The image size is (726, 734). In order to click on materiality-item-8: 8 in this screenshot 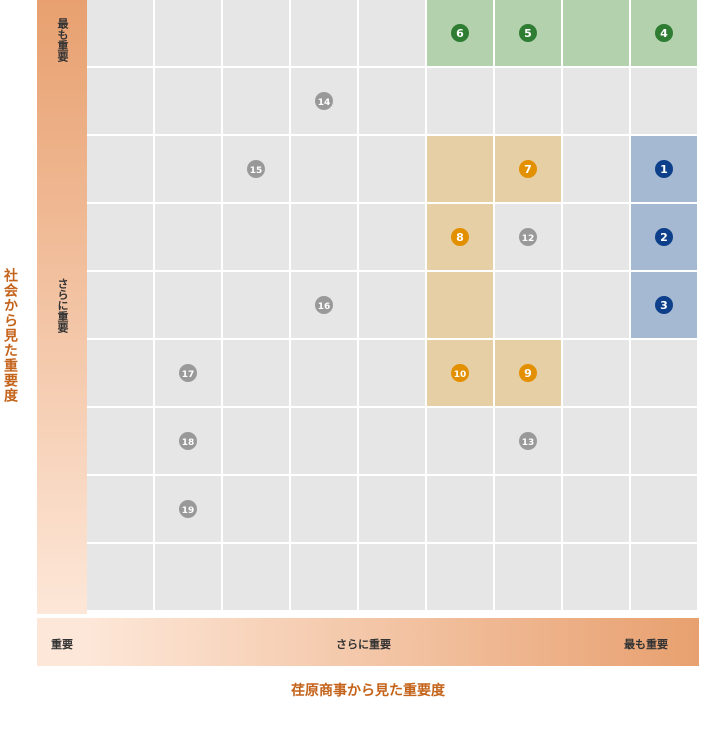, I will do `click(460, 237)`.